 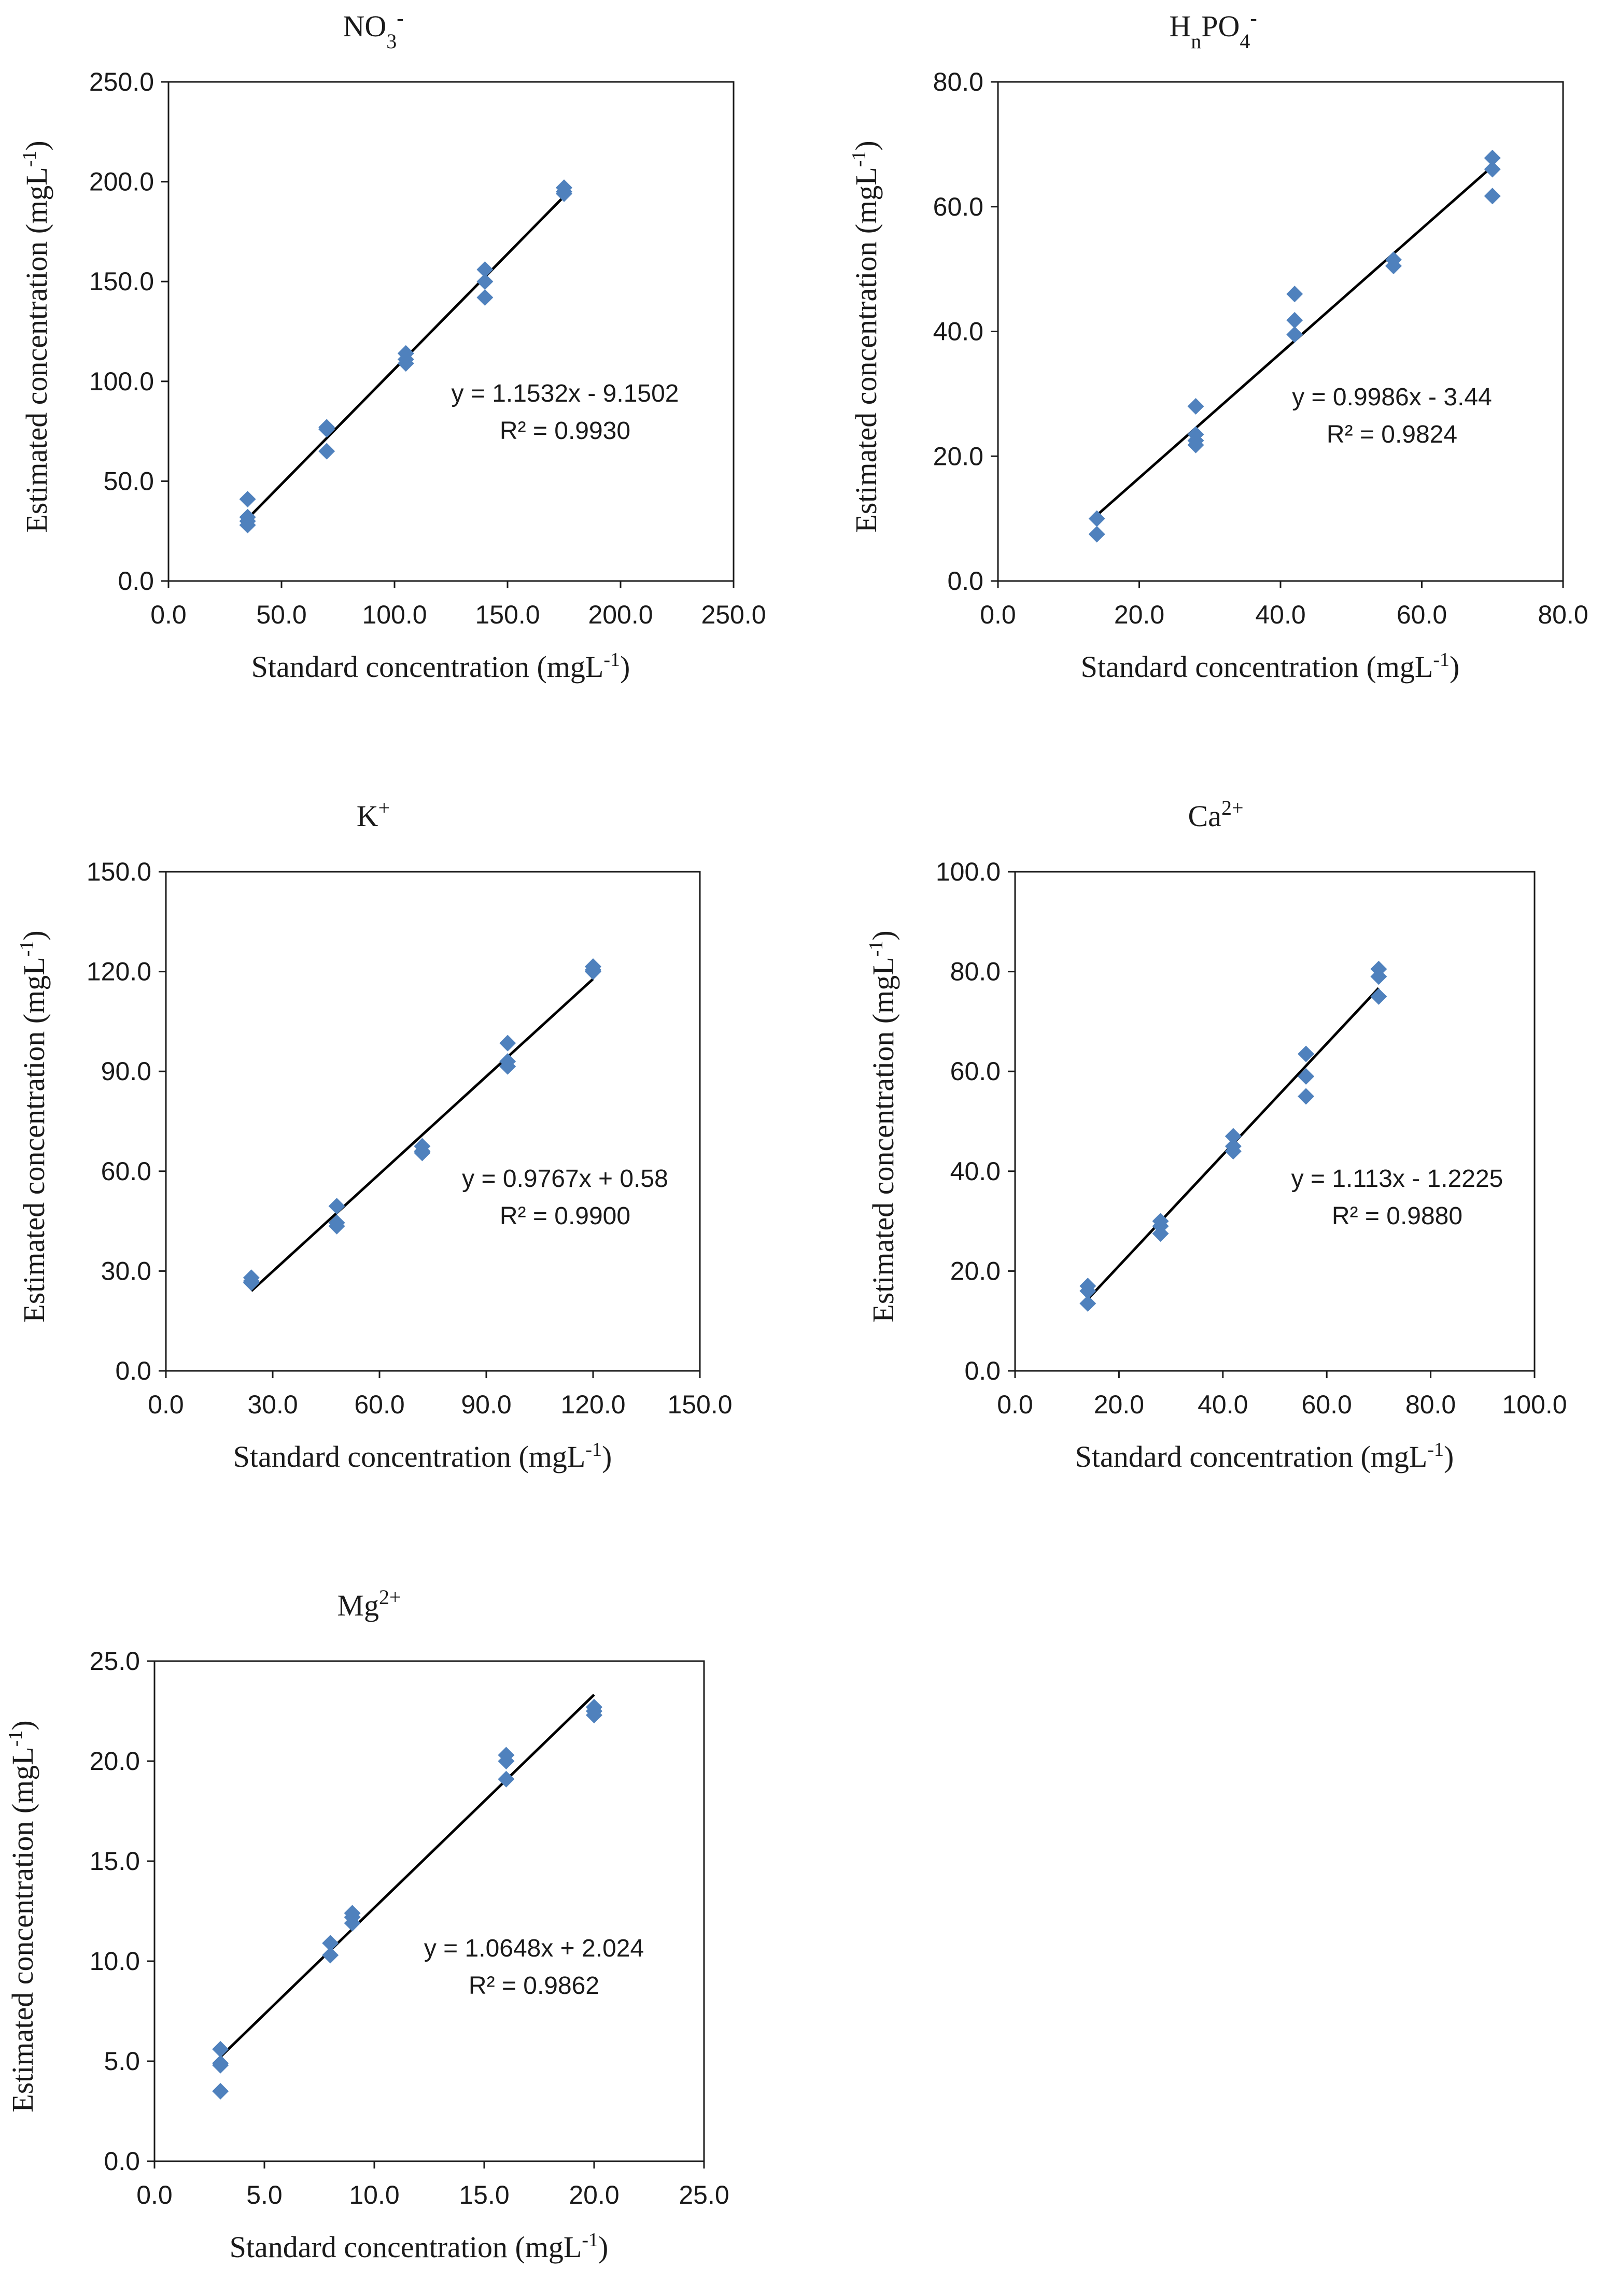 What do you see at coordinates (620, 614) in the screenshot?
I see `x-tick-label: 200.0` at bounding box center [620, 614].